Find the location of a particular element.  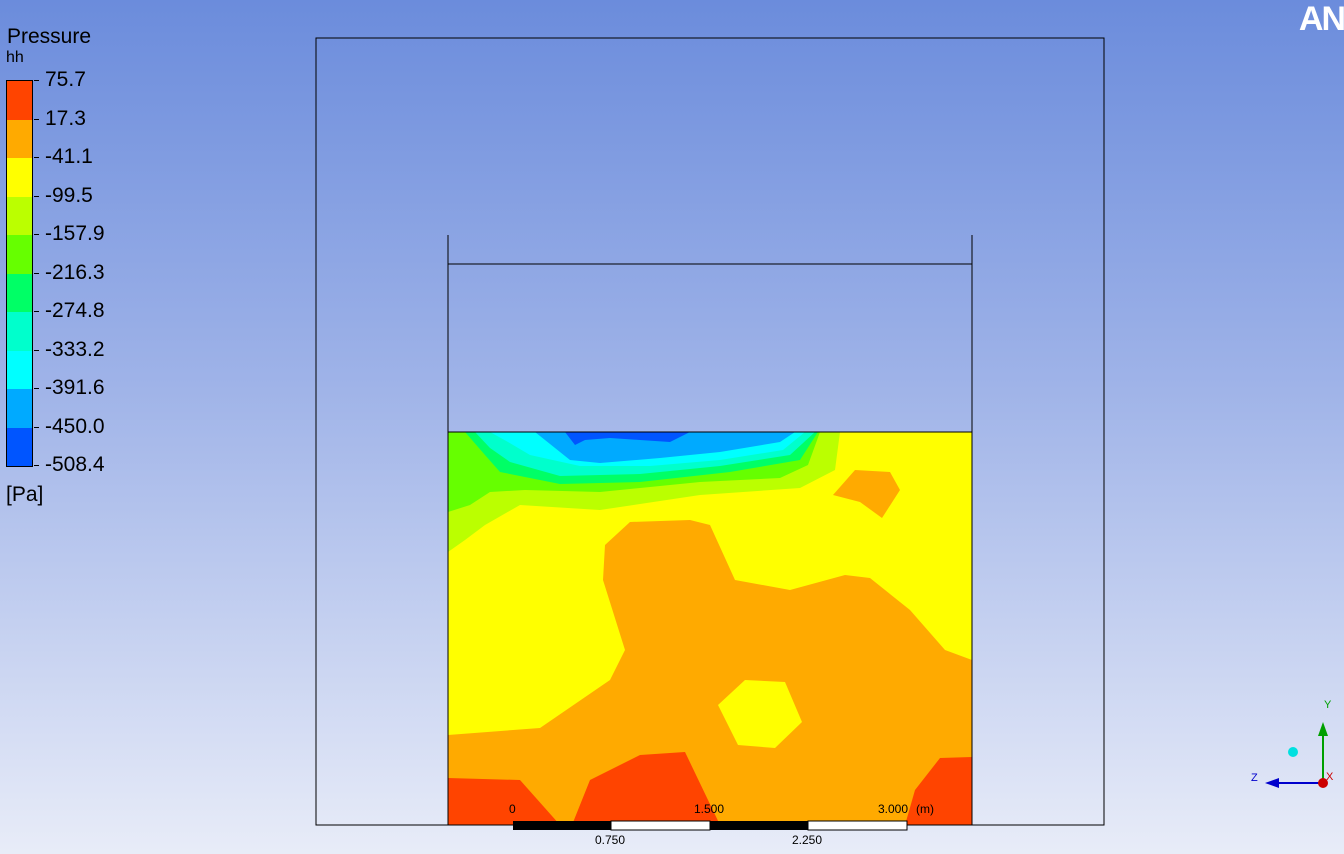

scale-unit: (m) is located at coordinates (925, 809).